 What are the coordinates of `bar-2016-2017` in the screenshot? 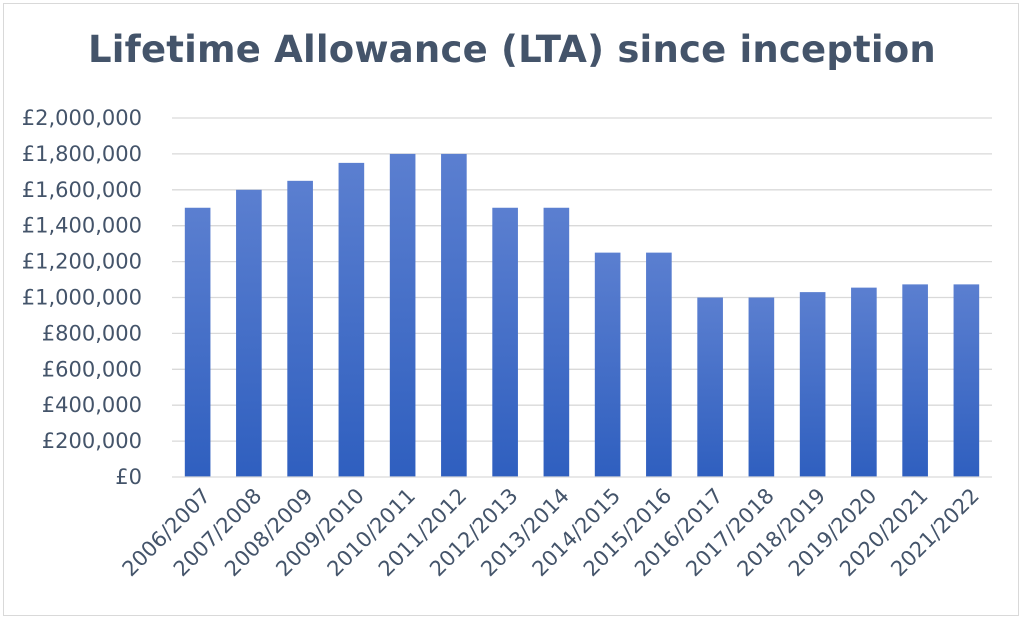 It's located at (710, 387).